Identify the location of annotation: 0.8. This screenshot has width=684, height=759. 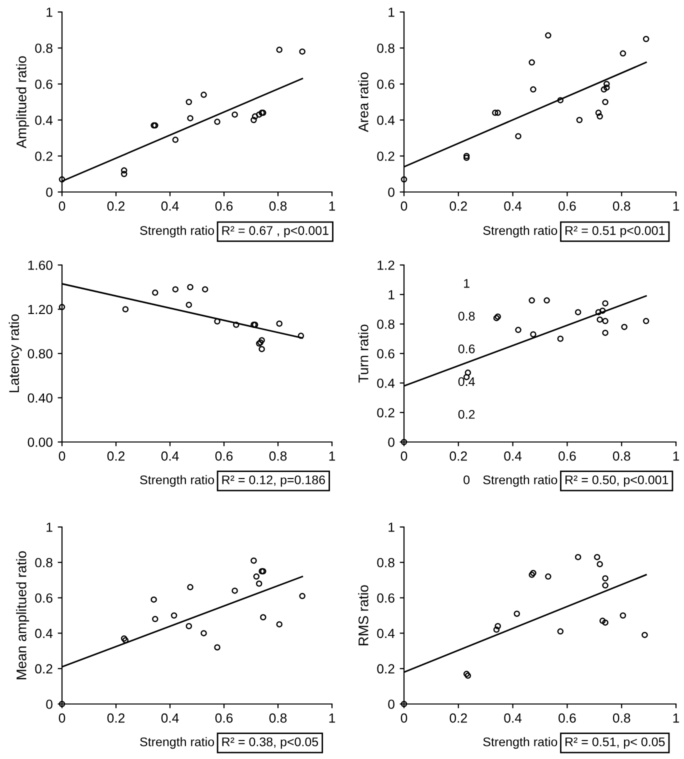
(466, 316).